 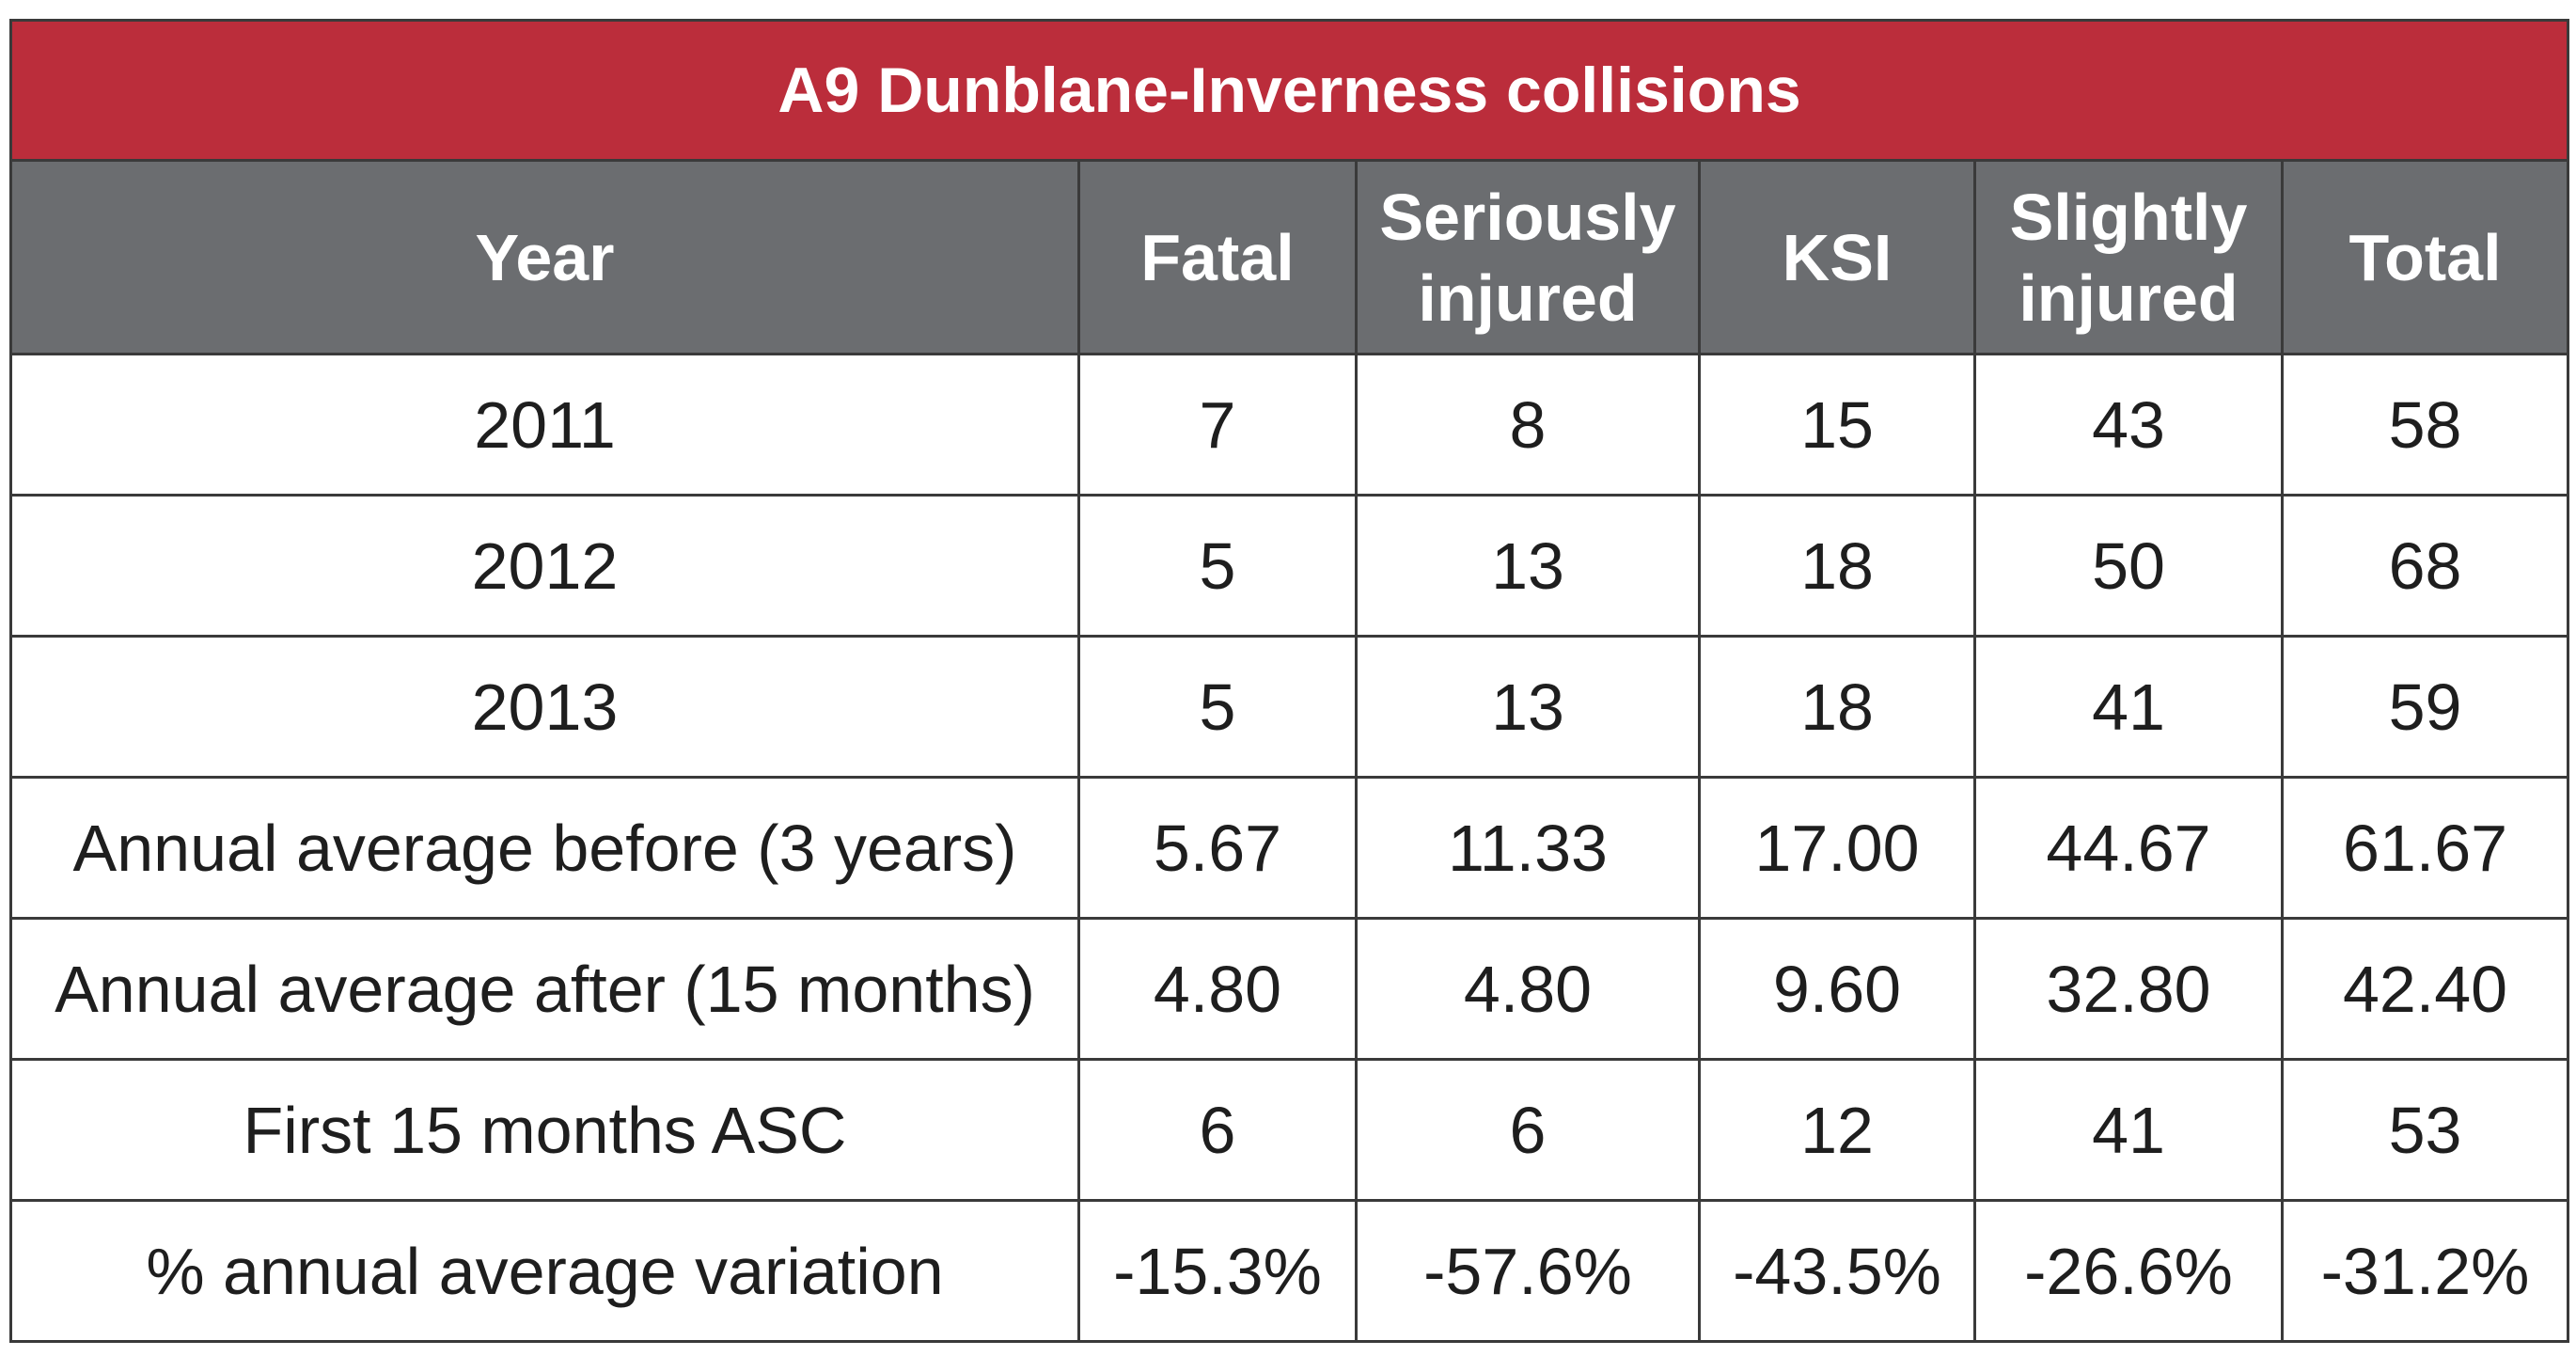 I want to click on row-label: 2013, so click(x=545, y=707).